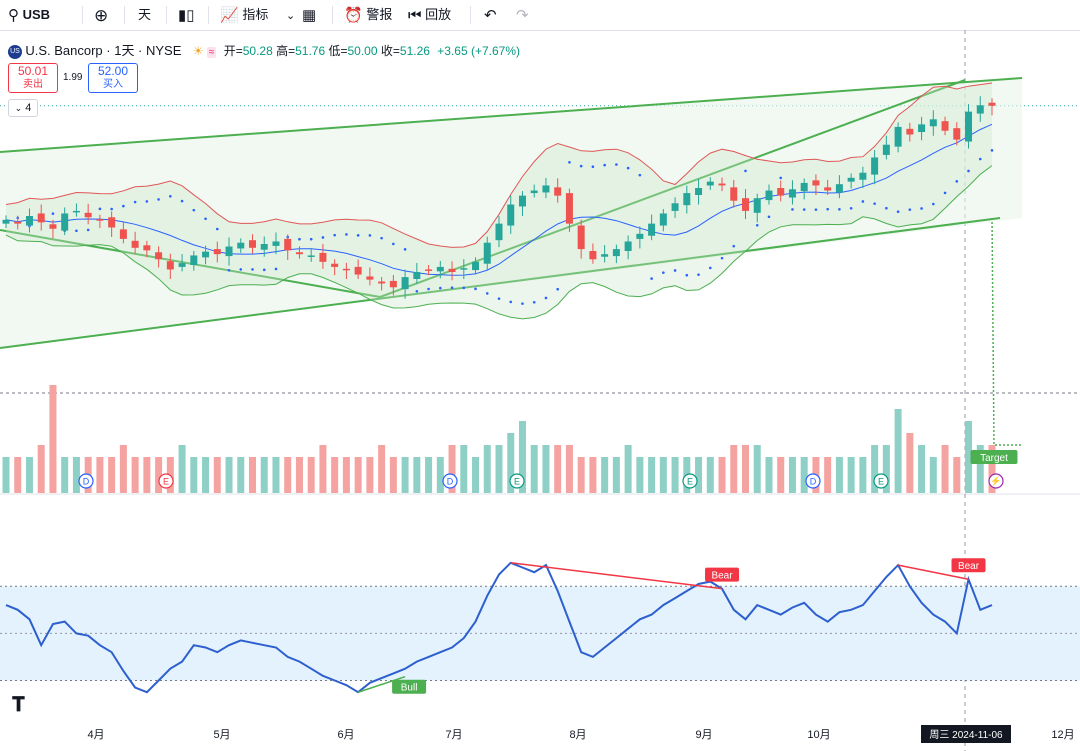 The width and height of the screenshot is (1080, 751). I want to click on target-label: Target, so click(994, 458).